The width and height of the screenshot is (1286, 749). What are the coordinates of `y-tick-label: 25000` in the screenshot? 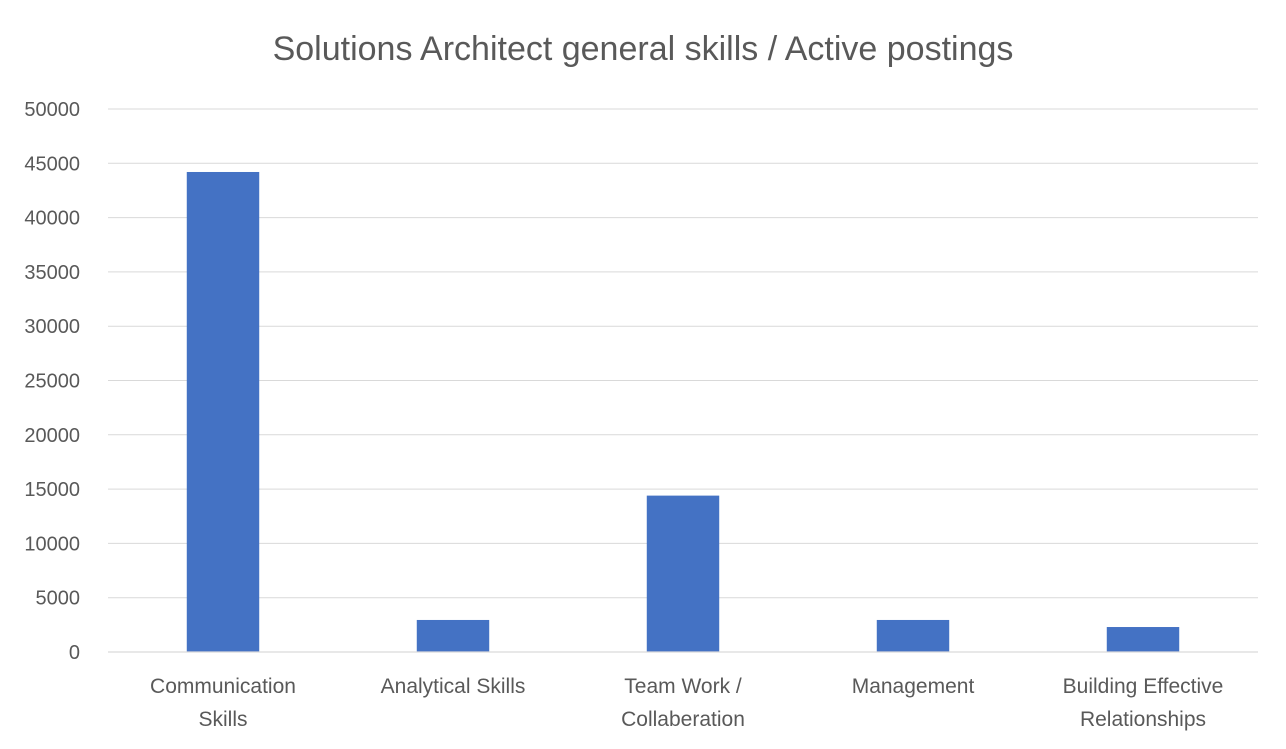 It's located at (52, 382).